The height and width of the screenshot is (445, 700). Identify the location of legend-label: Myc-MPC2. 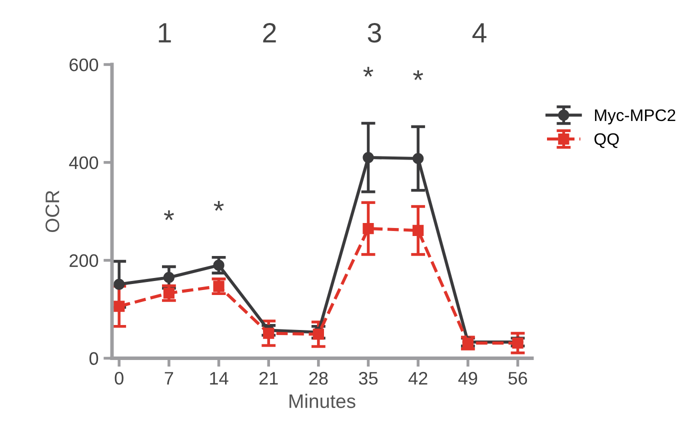
(635, 116).